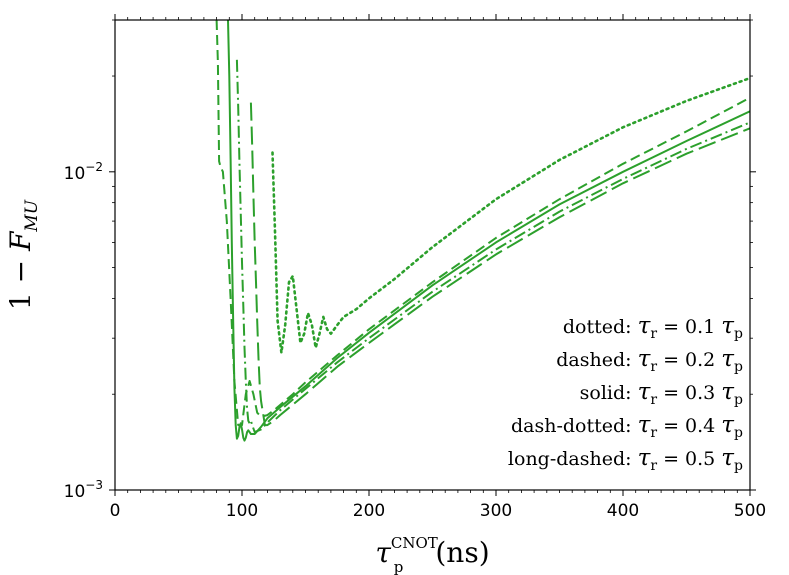 This screenshot has height=575, width=789. What do you see at coordinates (369, 511) in the screenshot?
I see `x-tick-label: 200` at bounding box center [369, 511].